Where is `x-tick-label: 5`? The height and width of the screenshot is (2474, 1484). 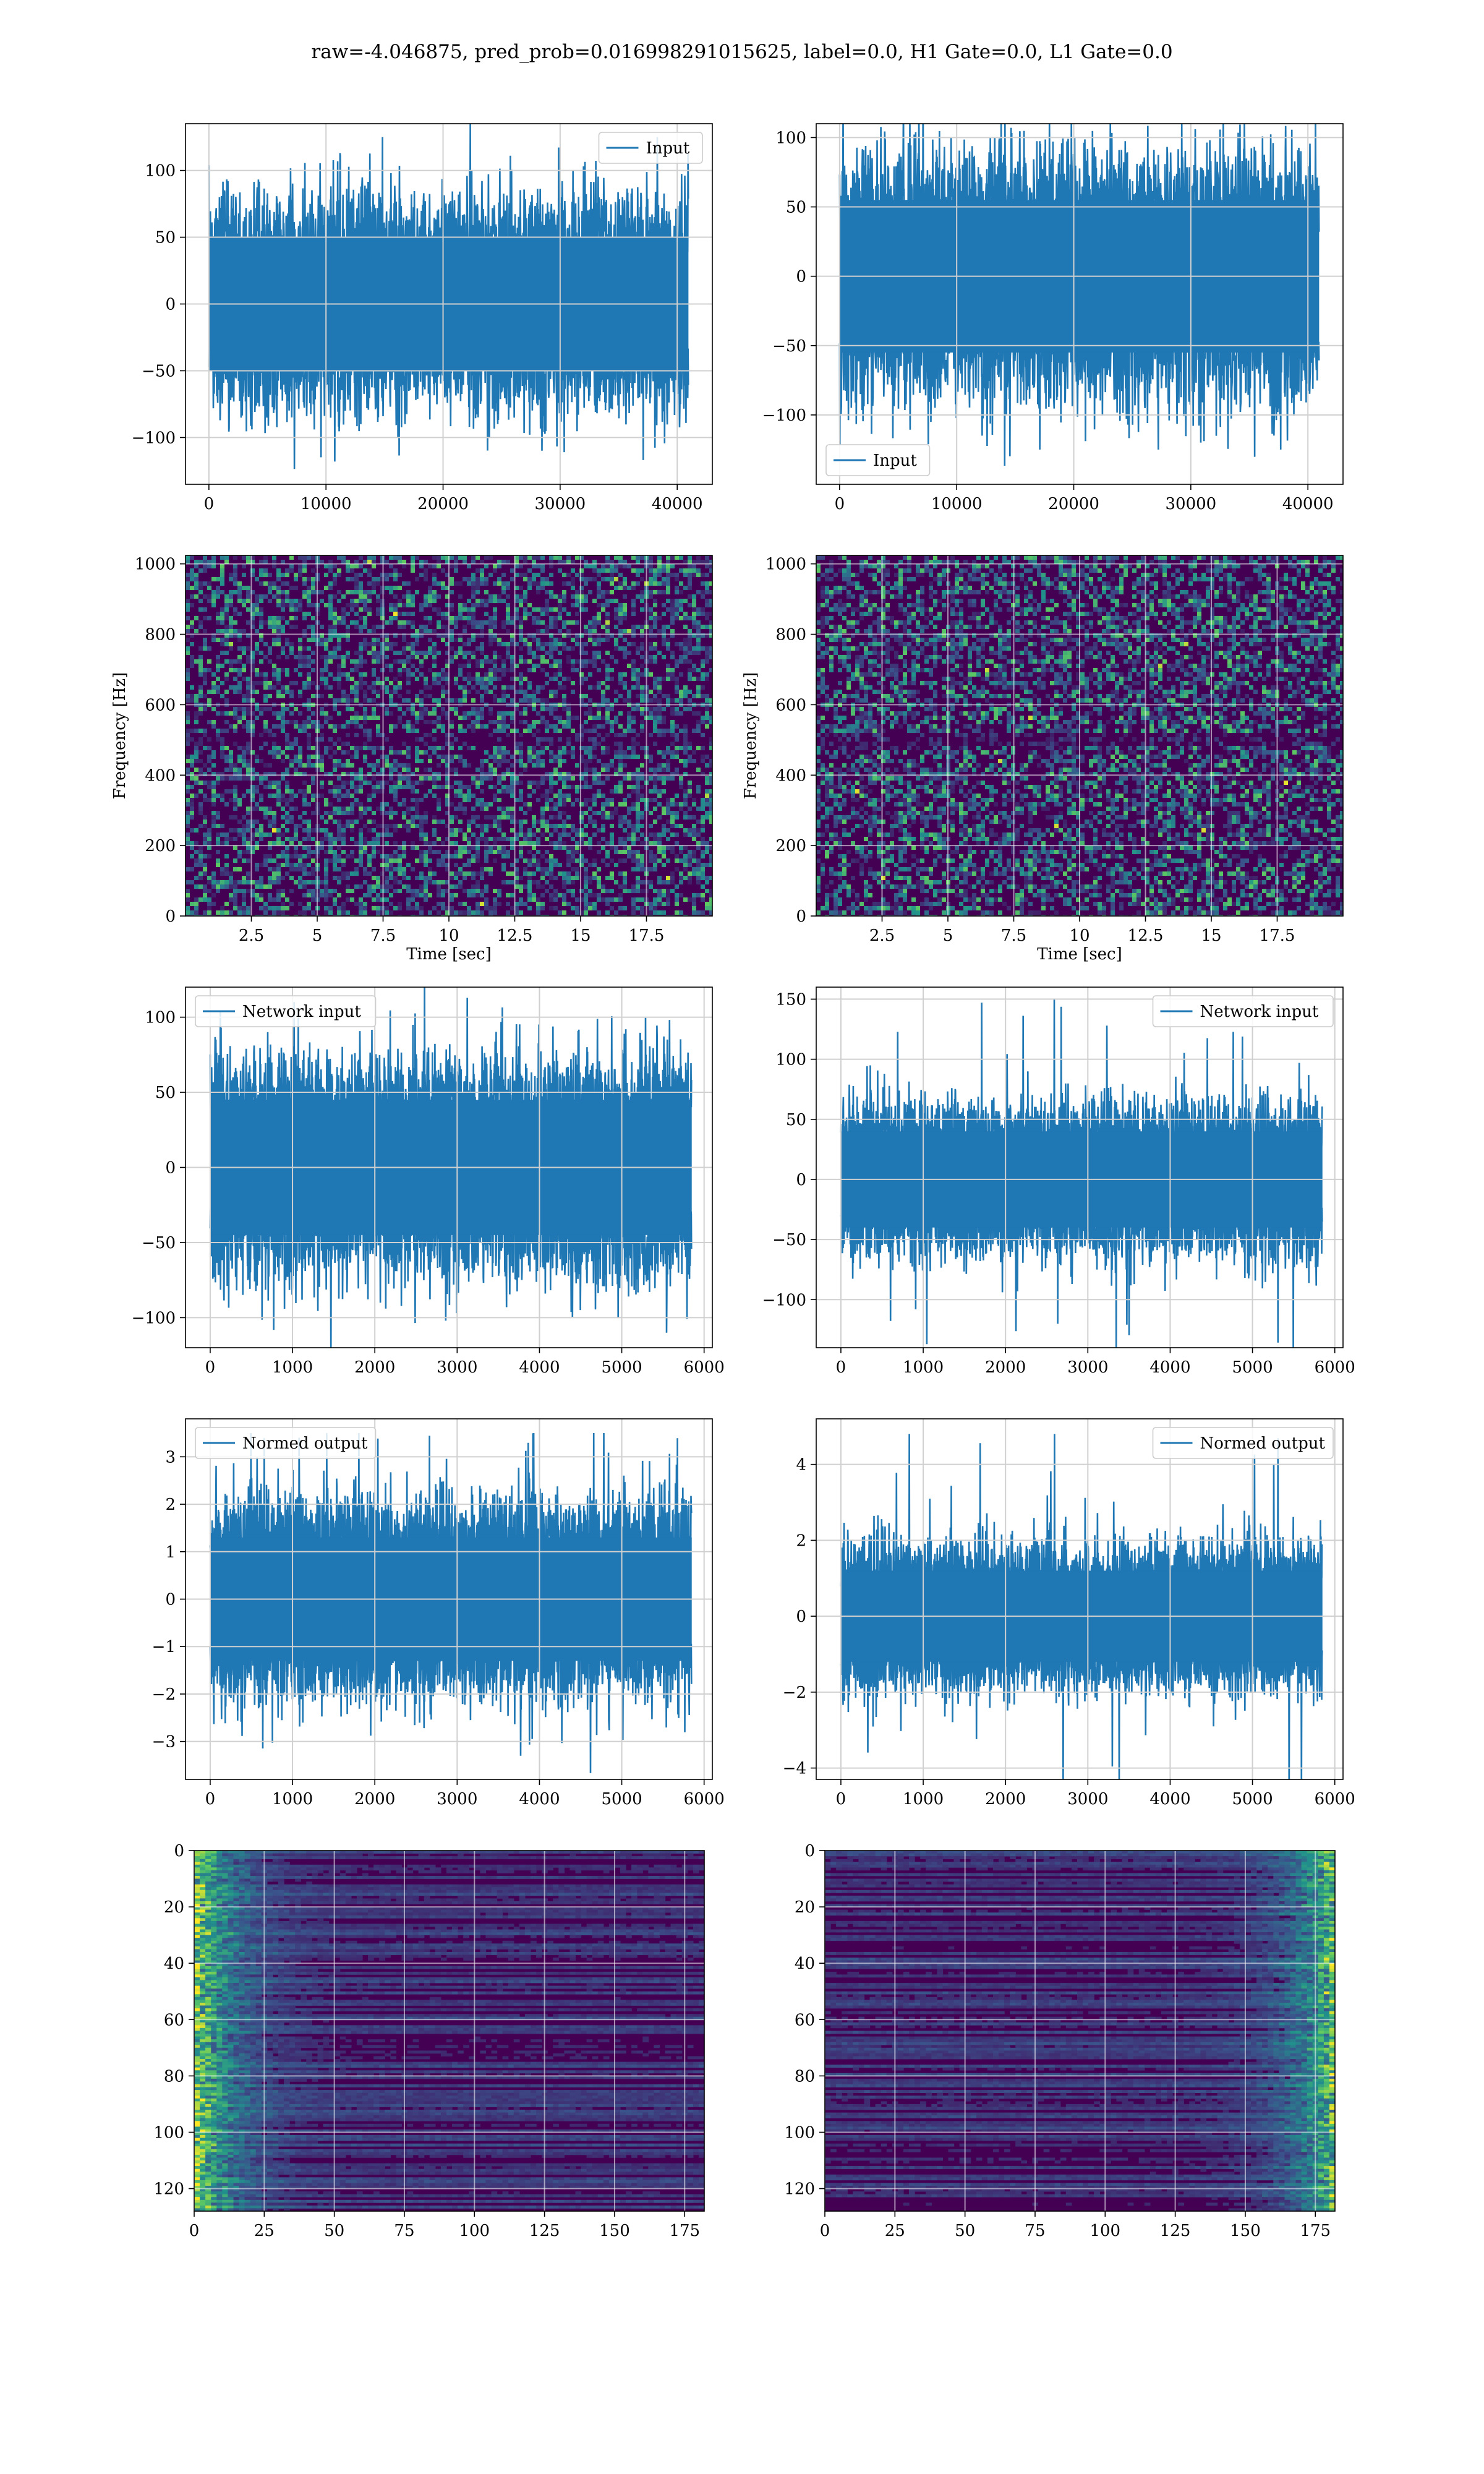 x-tick-label: 5 is located at coordinates (948, 936).